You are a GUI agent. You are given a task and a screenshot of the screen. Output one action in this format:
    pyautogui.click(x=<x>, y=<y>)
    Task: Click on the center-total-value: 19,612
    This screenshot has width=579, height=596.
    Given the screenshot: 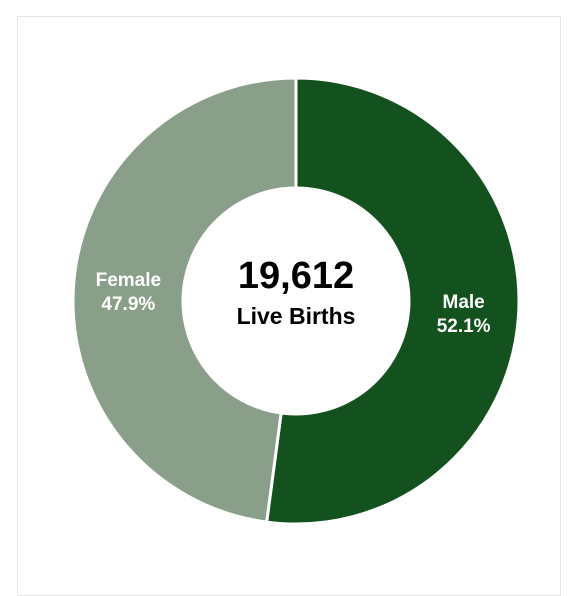 What is the action you would take?
    pyautogui.click(x=296, y=276)
    